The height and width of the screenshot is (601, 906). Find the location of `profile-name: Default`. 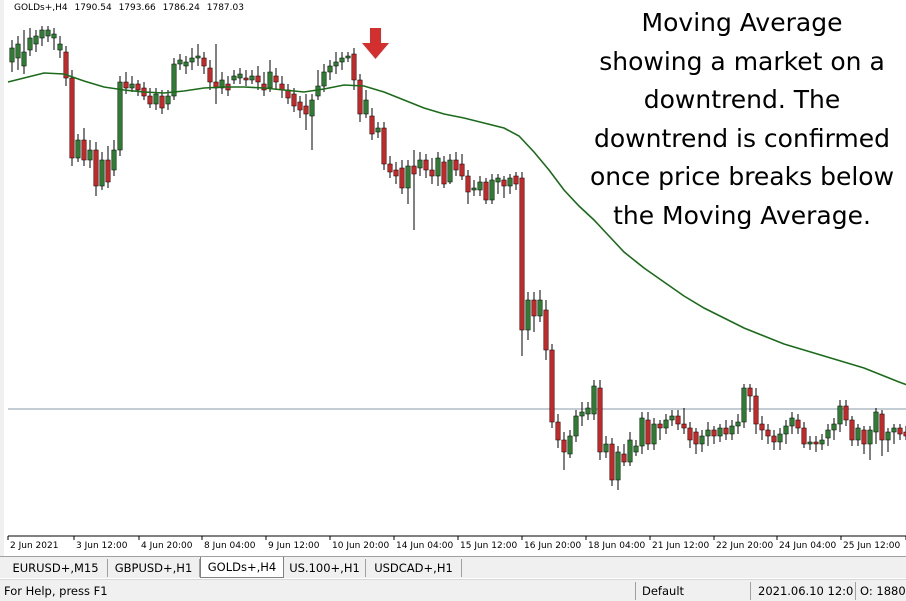

profile-name: Default is located at coordinates (663, 591).